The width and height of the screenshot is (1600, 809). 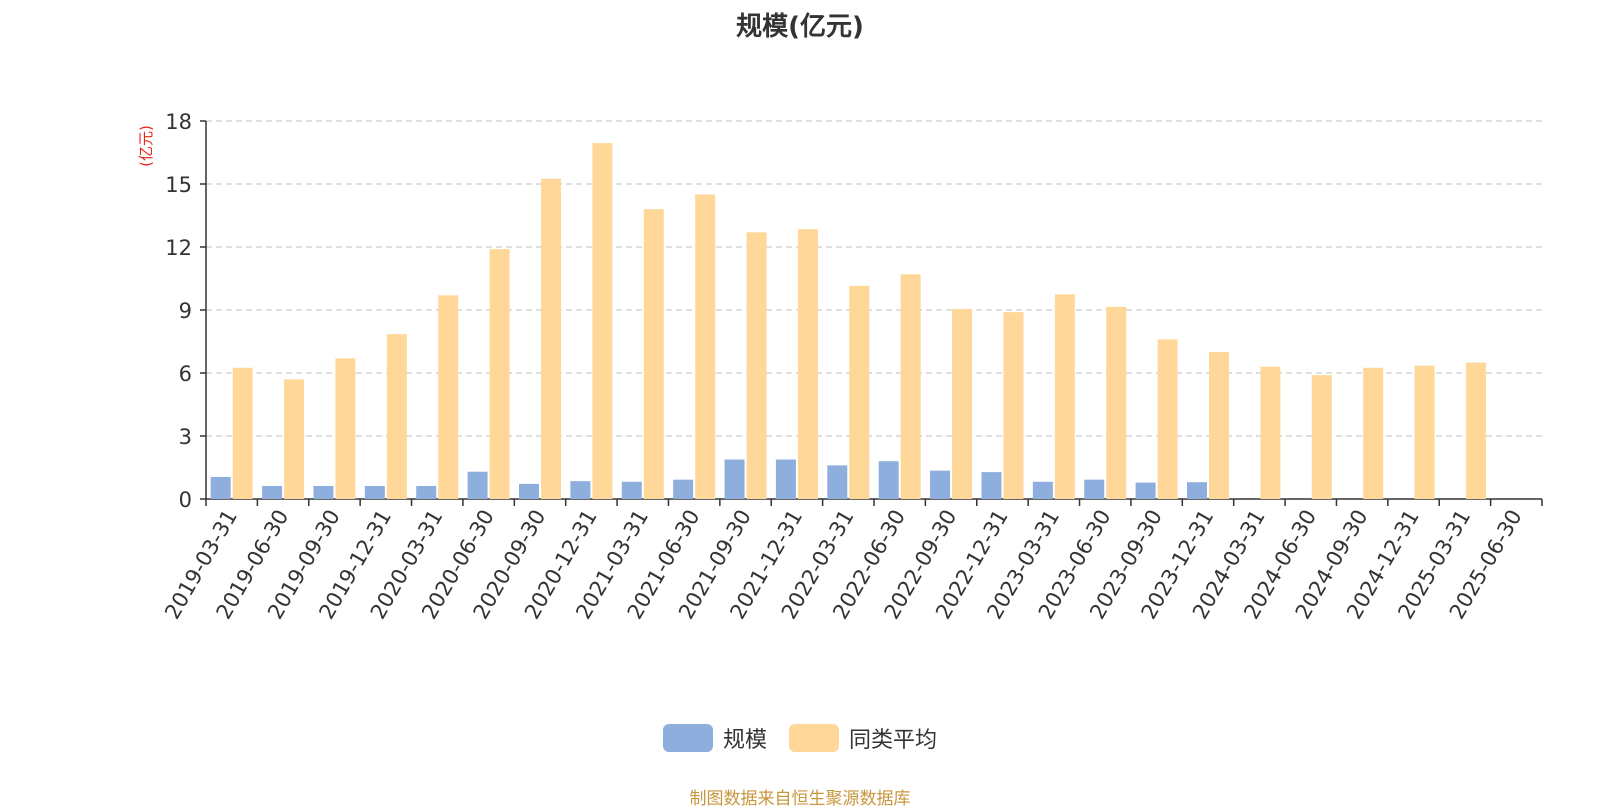 I want to click on y-tick-label: 0, so click(x=185, y=500).